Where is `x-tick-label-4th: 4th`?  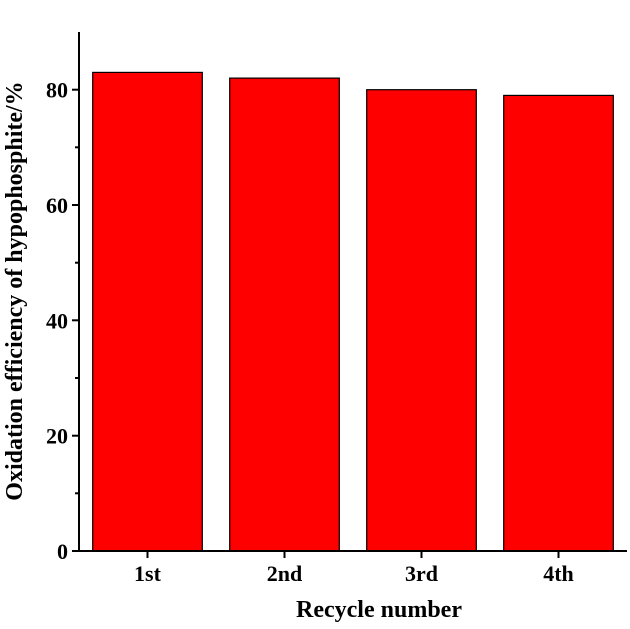 x-tick-label-4th: 4th is located at coordinates (558, 573).